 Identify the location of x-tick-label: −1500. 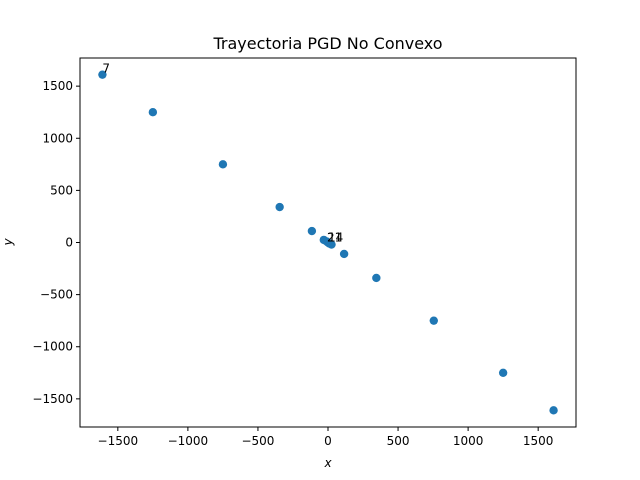
(118, 441).